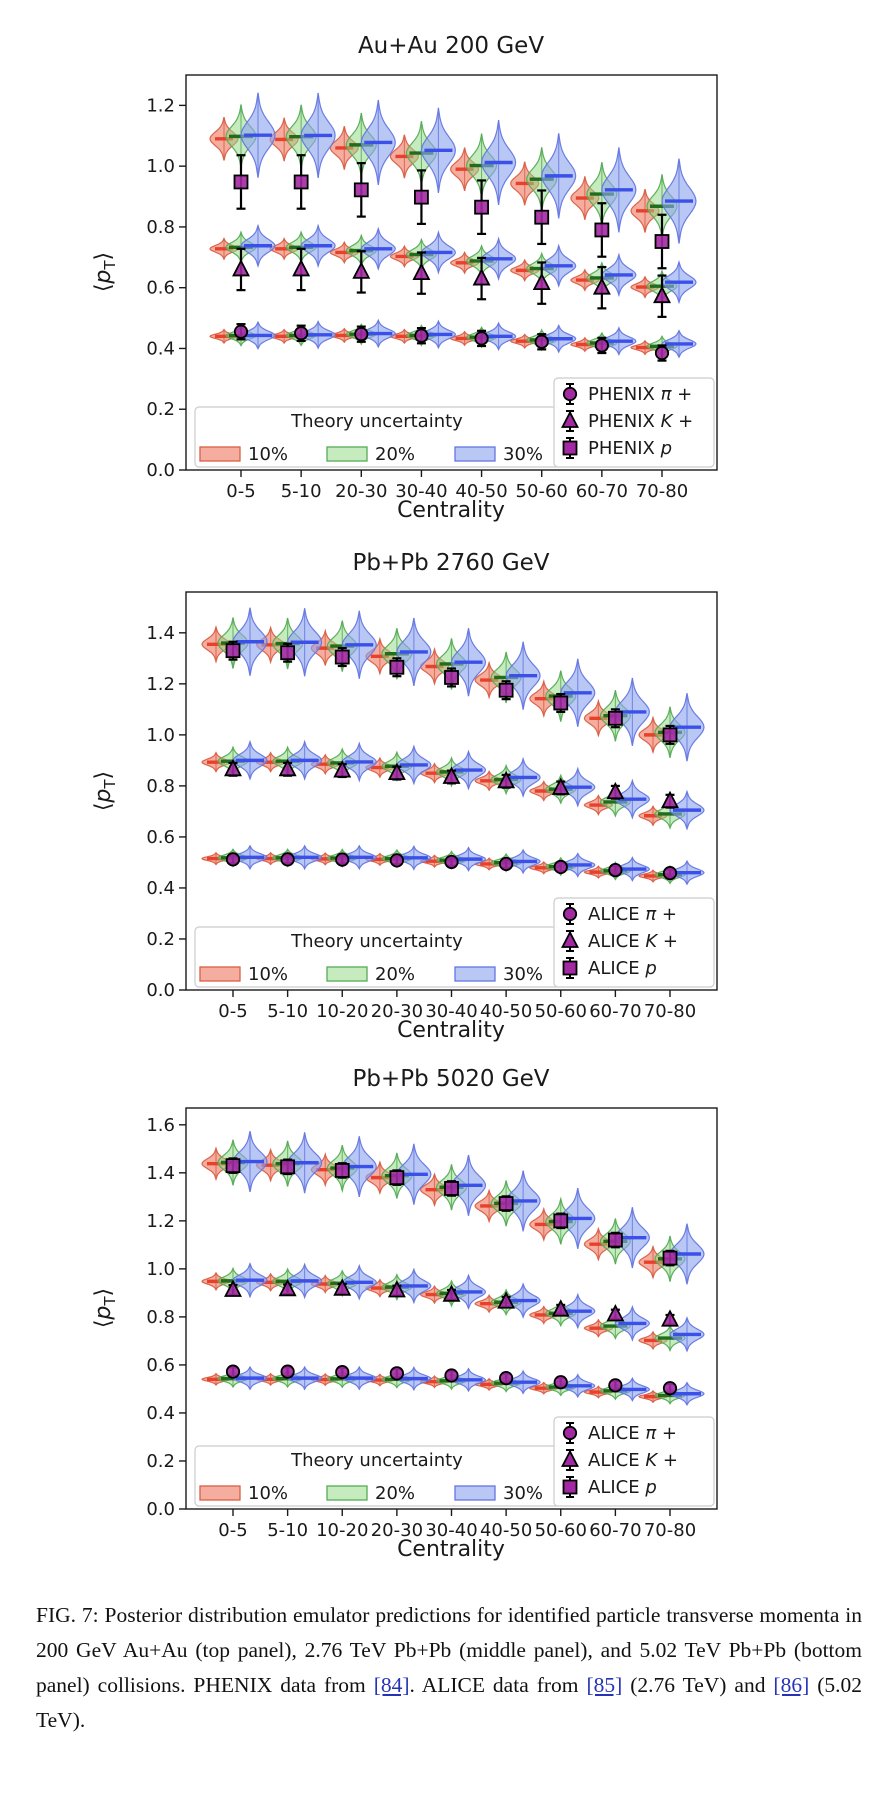  What do you see at coordinates (670, 1530) in the screenshot?
I see `x-tick-label: 70-80` at bounding box center [670, 1530].